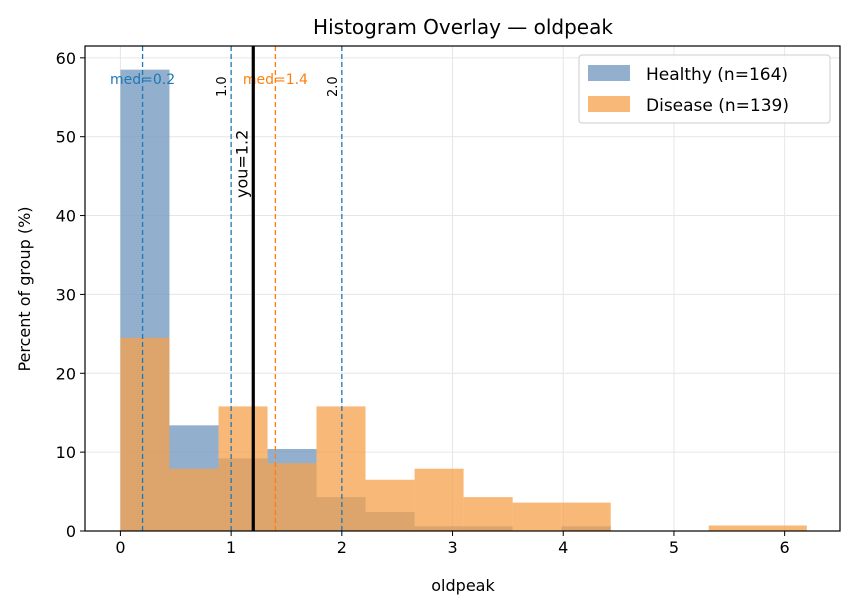  I want to click on legend-box, so click(704, 89).